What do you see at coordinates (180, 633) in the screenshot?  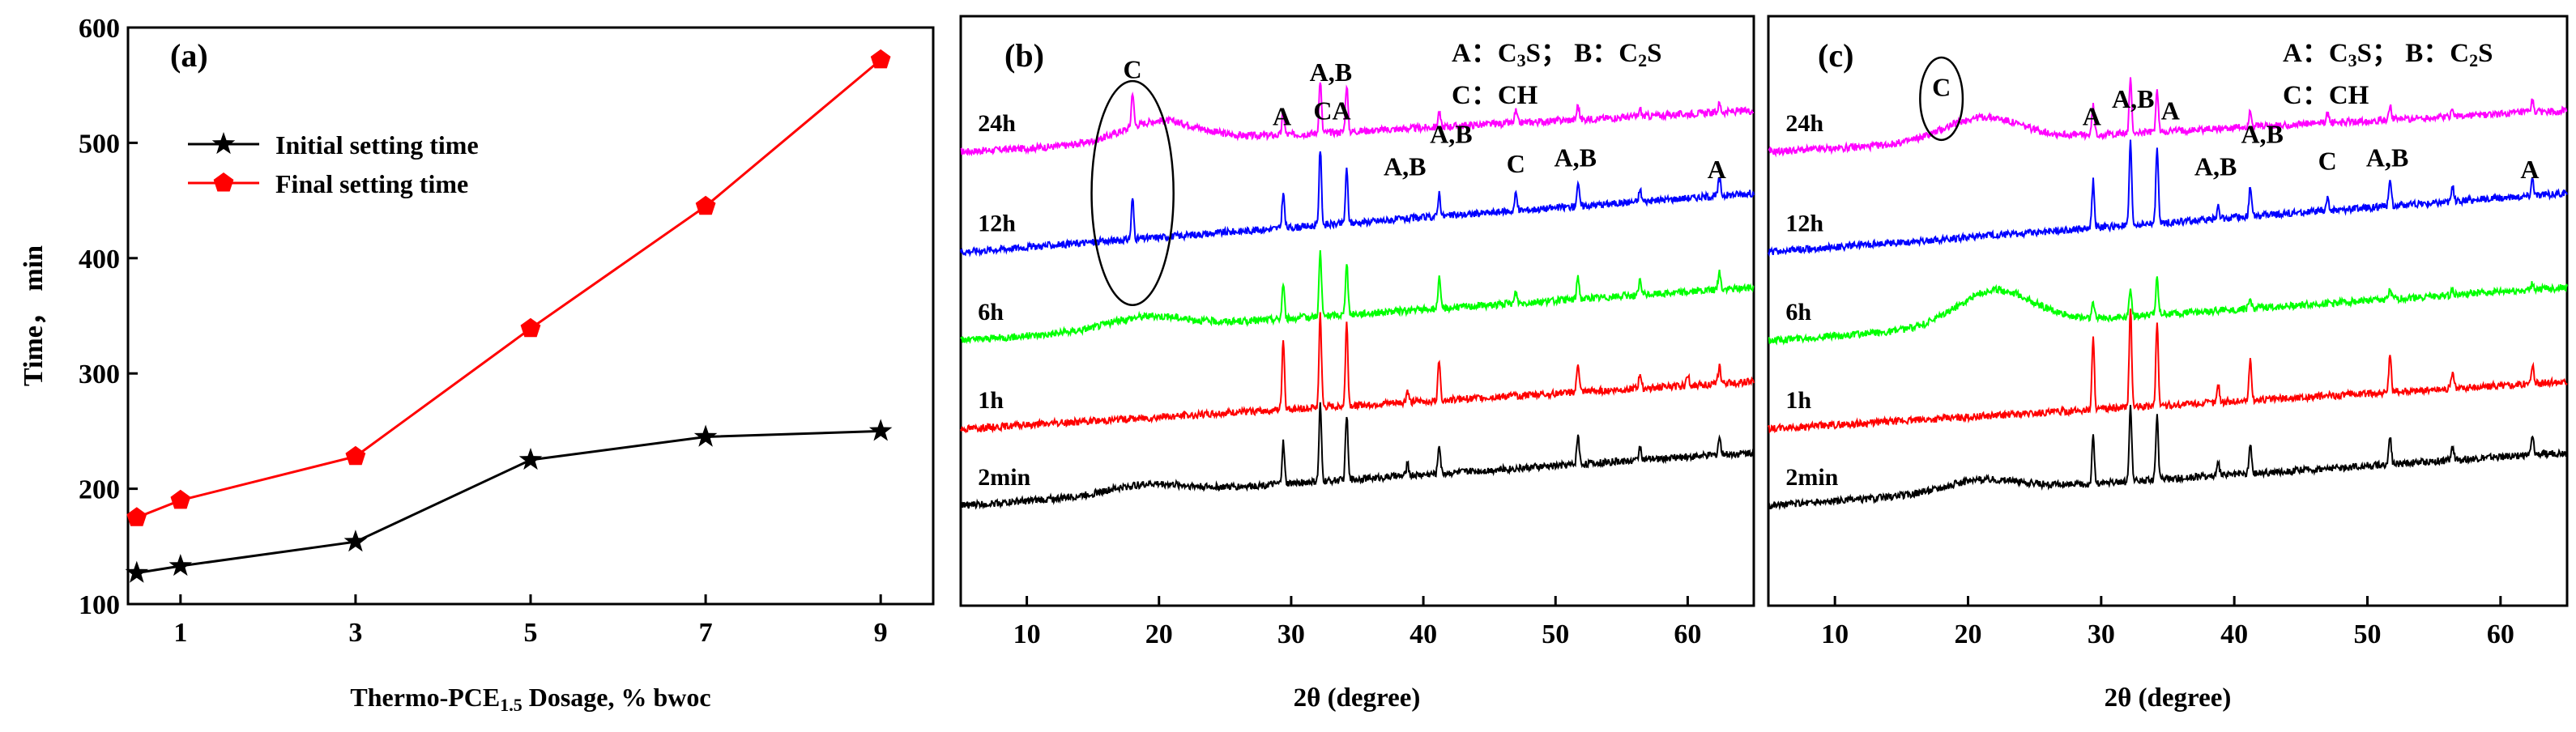 I see `panel-a-x-tick-label: 1` at bounding box center [180, 633].